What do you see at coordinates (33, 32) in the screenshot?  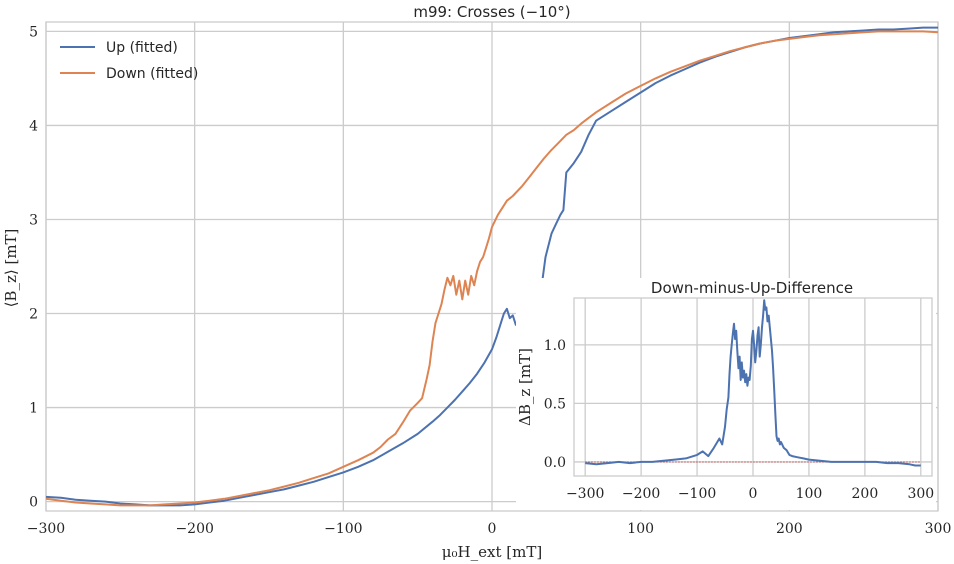 I see `y-tick-label: 5` at bounding box center [33, 32].